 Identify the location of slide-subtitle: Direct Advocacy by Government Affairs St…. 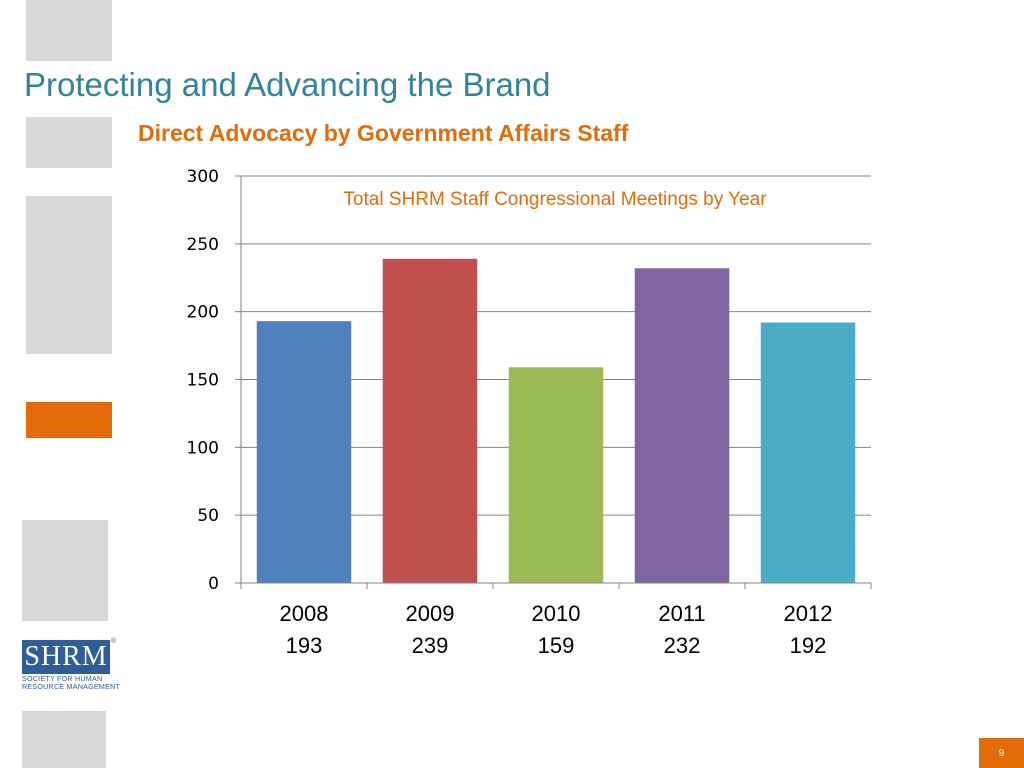
(383, 133).